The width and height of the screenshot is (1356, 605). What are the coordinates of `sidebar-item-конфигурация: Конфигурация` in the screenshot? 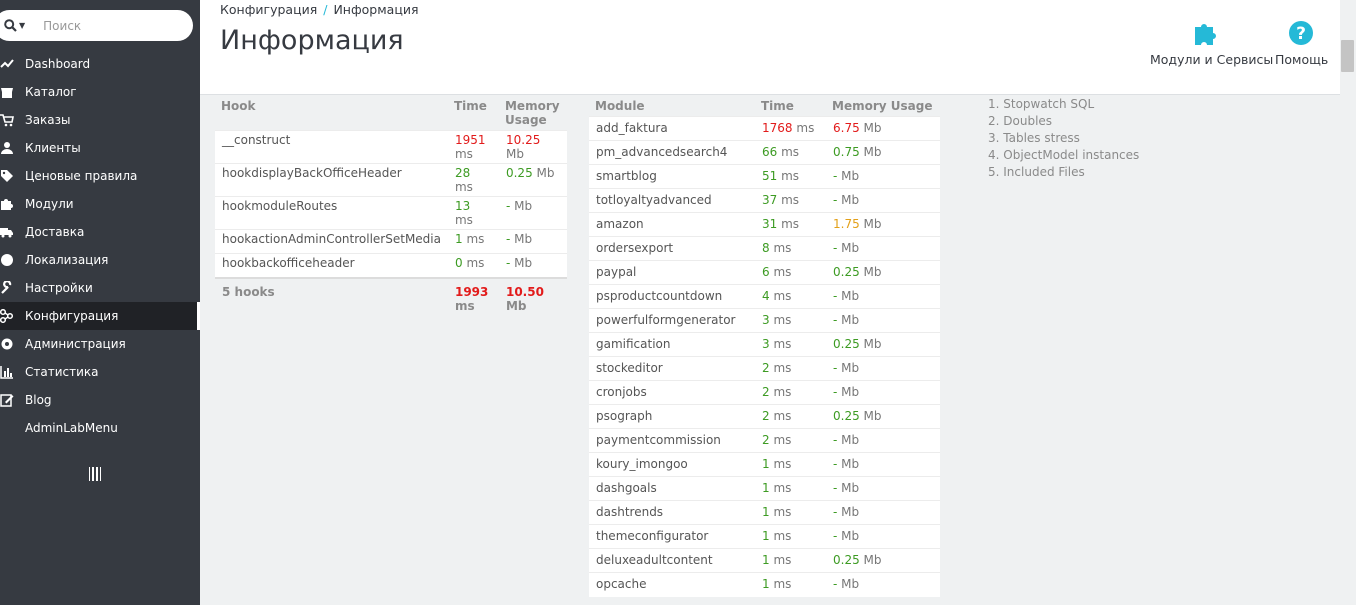 It's located at (100, 316).